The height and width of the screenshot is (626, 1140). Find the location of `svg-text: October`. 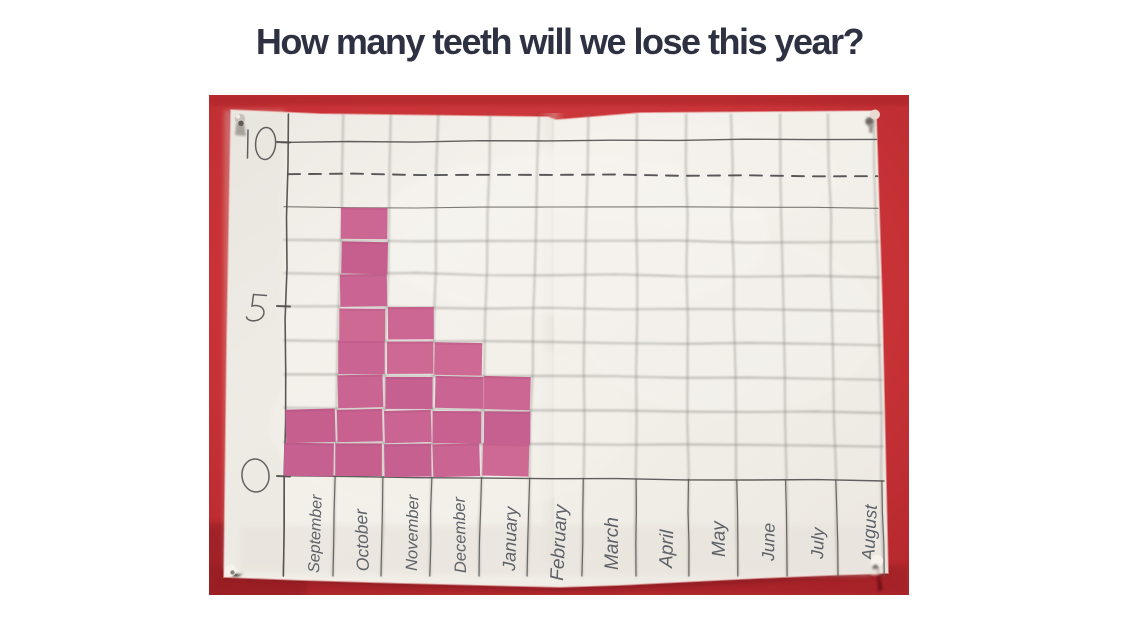

svg-text: October is located at coordinates (362, 539).